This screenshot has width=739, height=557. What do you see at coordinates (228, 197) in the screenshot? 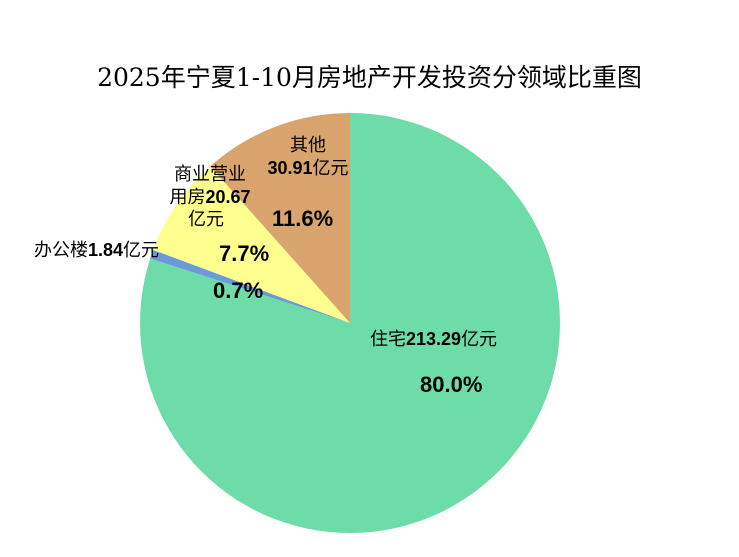
I see `slice-value: 20.67` at bounding box center [228, 197].